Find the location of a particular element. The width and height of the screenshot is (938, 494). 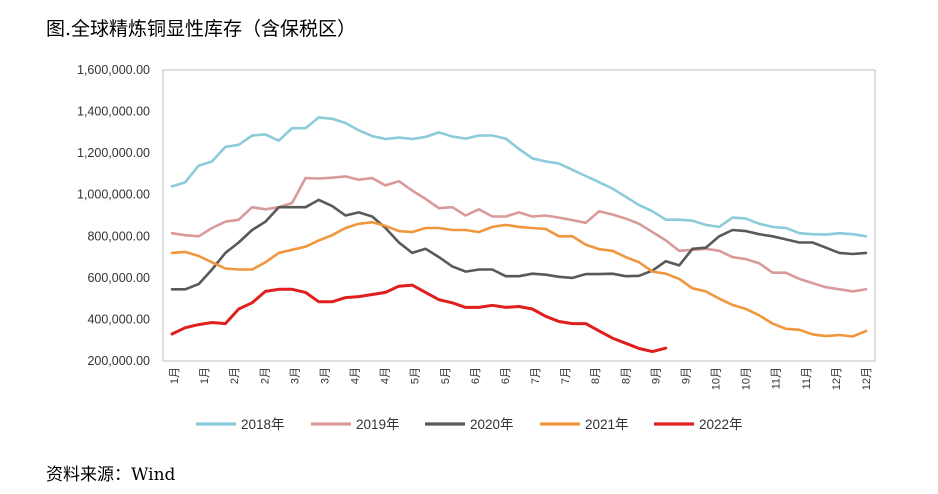

source-note: 资料来源：Wind is located at coordinates (111, 475).